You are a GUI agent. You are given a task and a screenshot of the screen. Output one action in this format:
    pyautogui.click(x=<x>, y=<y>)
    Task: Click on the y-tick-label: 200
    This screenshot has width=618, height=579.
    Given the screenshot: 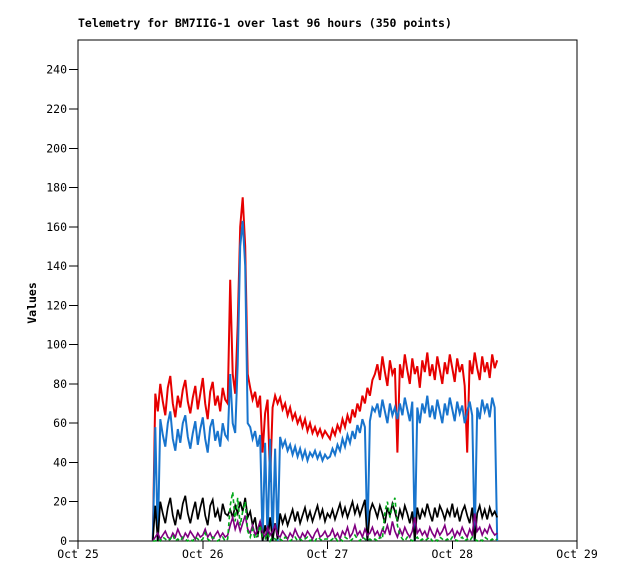 What is the action you would take?
    pyautogui.click(x=56, y=148)
    